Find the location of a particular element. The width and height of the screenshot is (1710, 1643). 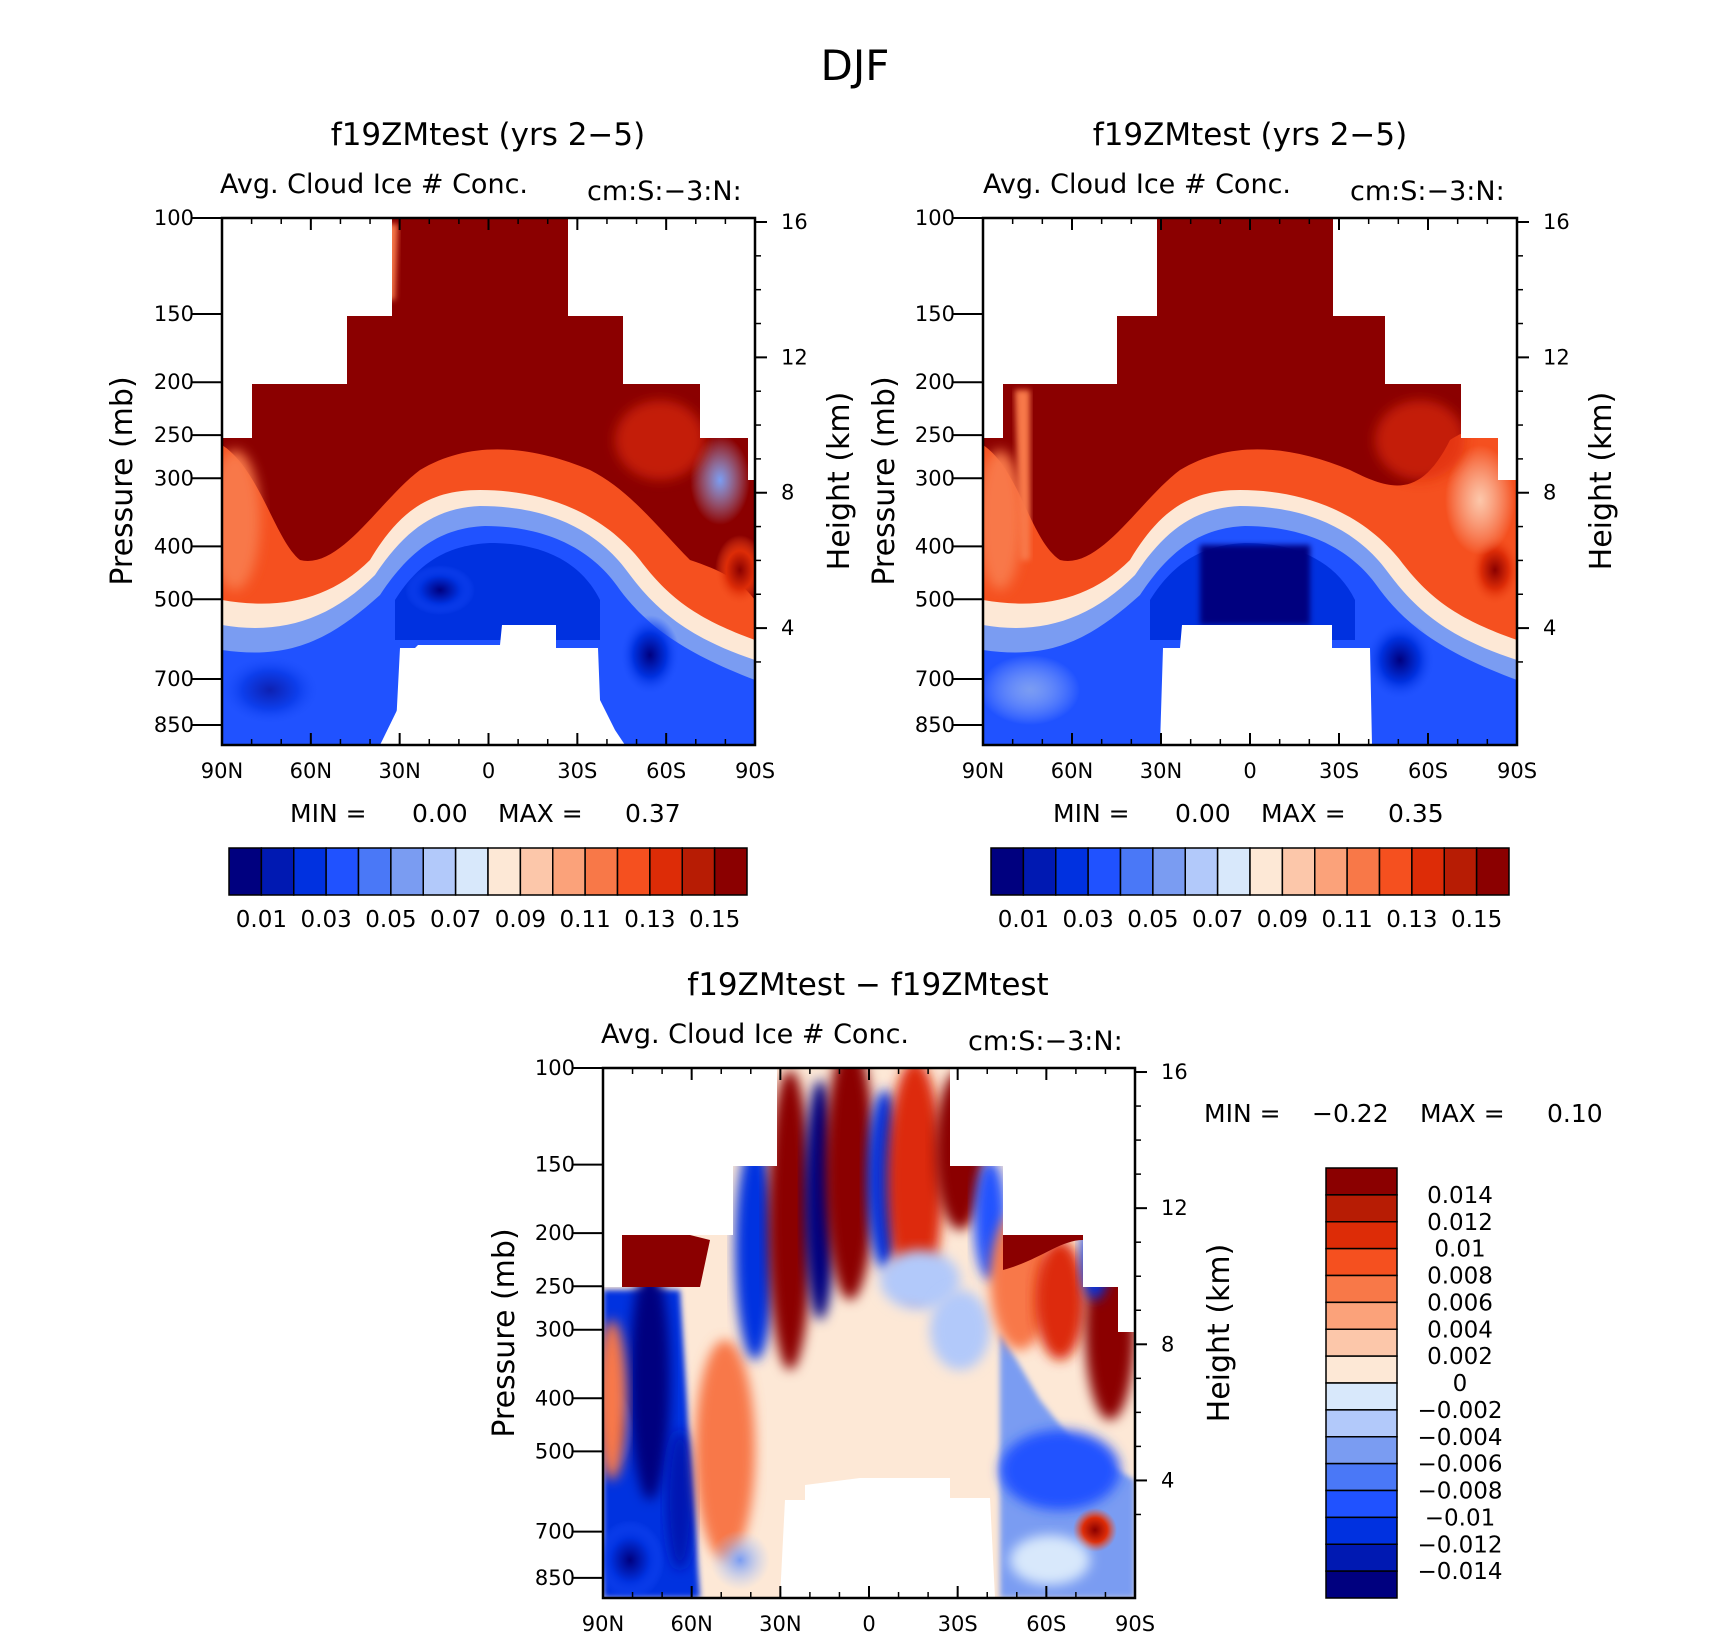

colorbar-label: 0.01 is located at coordinates (1023, 920).